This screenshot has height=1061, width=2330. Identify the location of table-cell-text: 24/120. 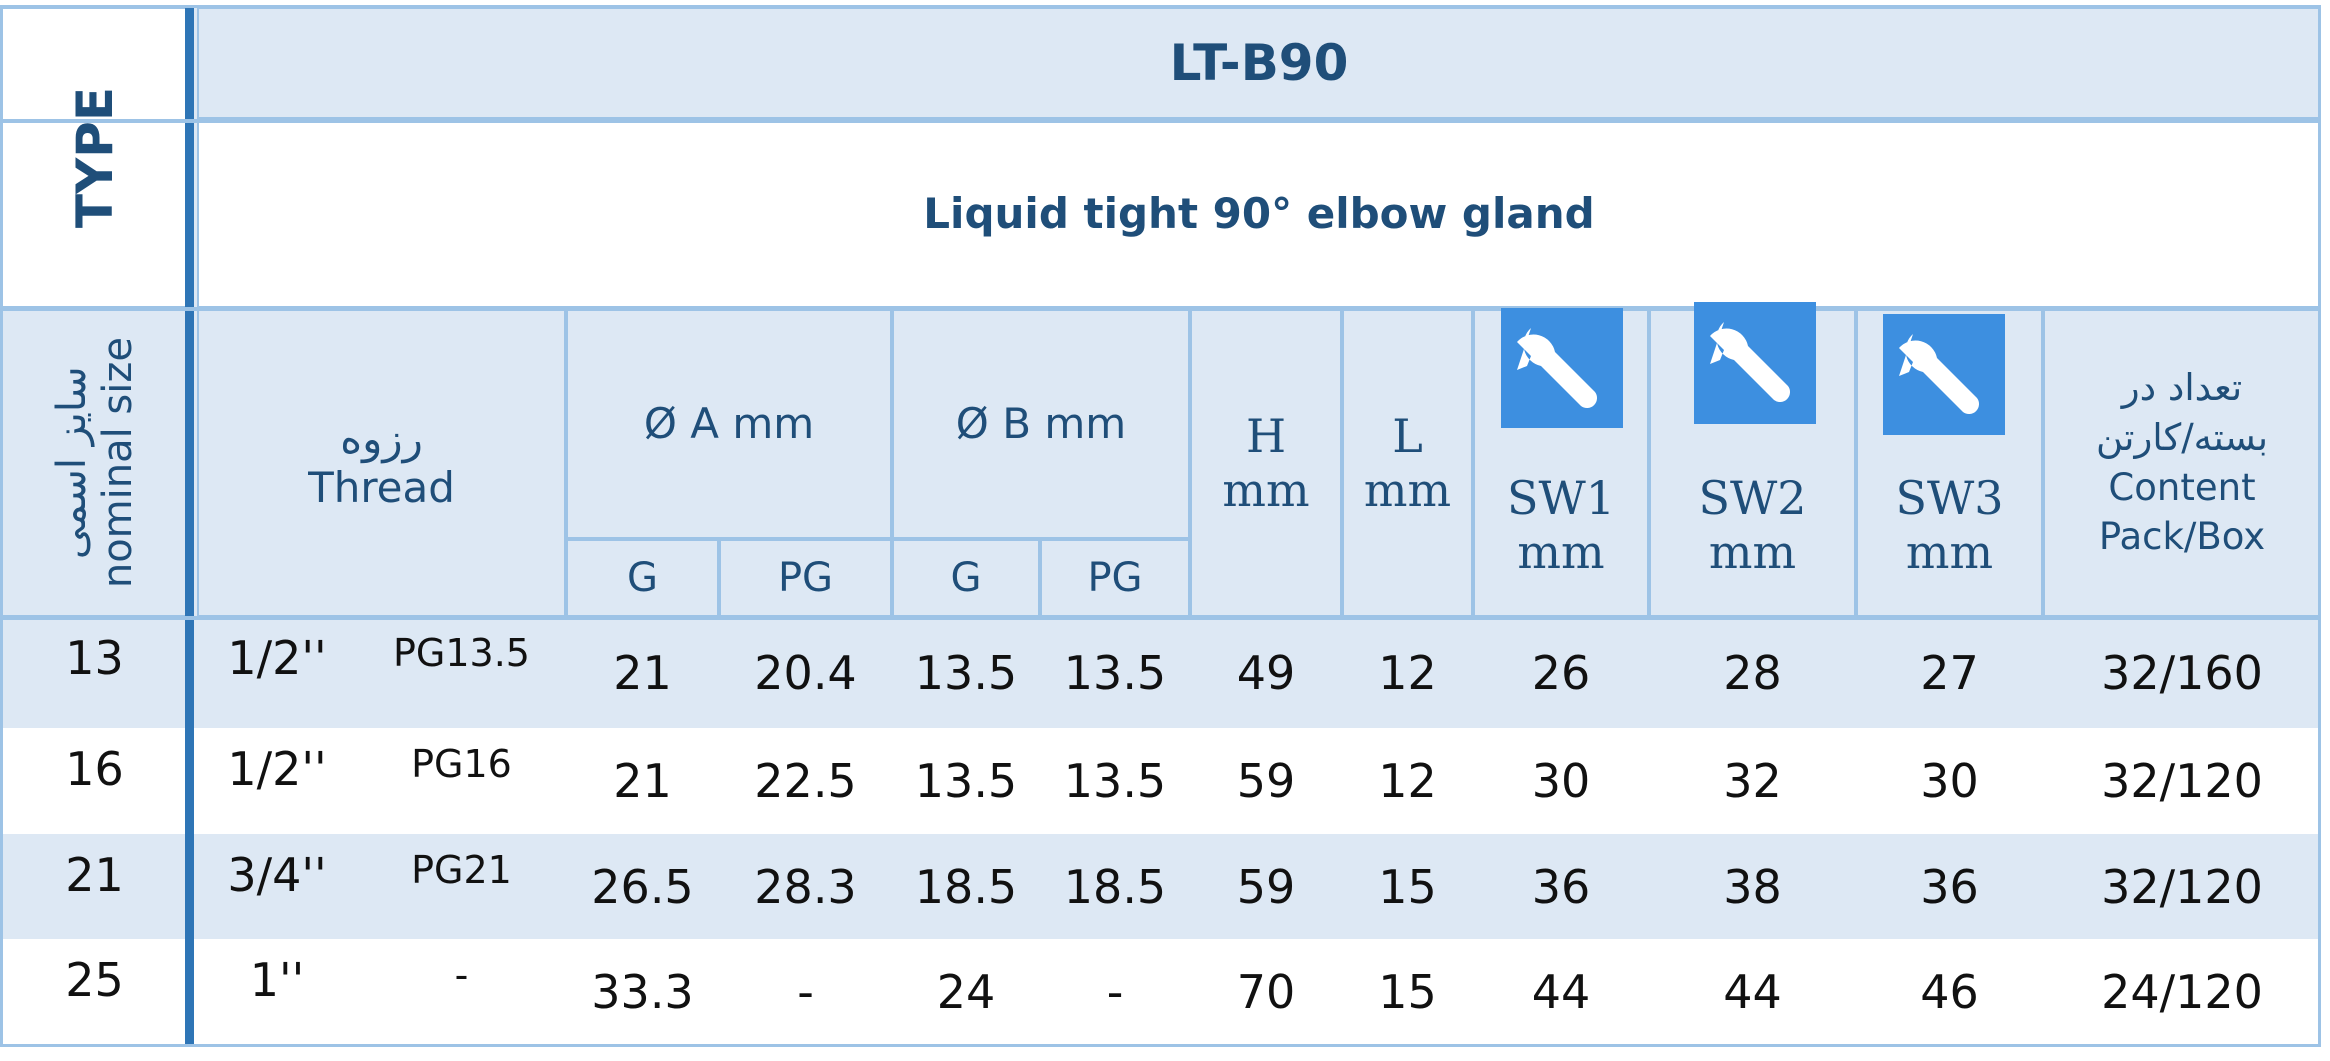
(2182, 992).